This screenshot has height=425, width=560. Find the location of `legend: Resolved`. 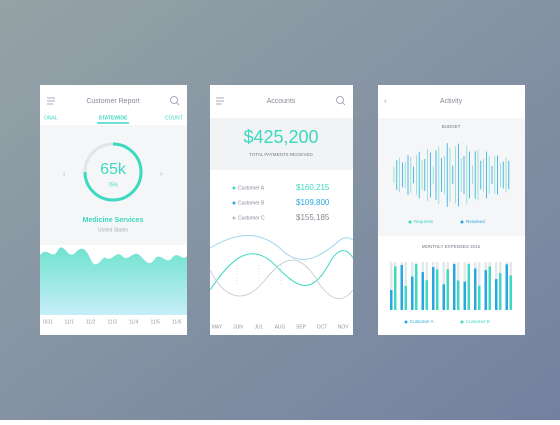

legend: Resolved is located at coordinates (475, 221).